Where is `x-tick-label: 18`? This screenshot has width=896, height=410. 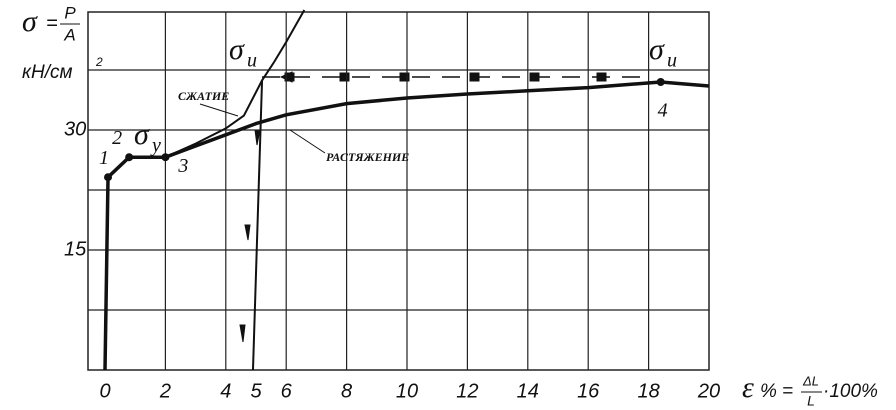 x-tick-label: 18 is located at coordinates (648, 391).